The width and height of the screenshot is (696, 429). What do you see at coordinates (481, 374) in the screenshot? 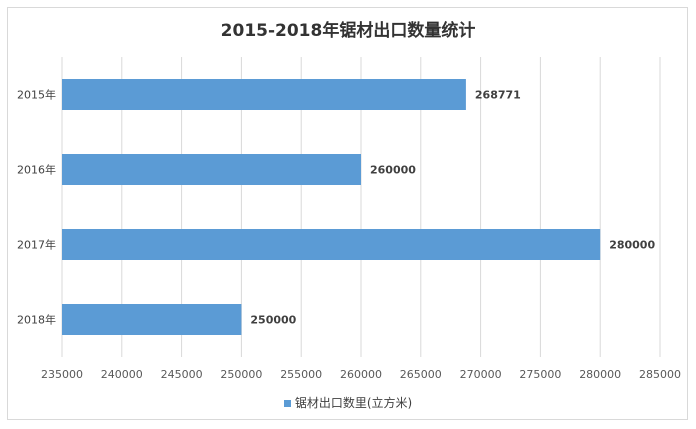
I see `x-tick-label: 270000` at bounding box center [481, 374].